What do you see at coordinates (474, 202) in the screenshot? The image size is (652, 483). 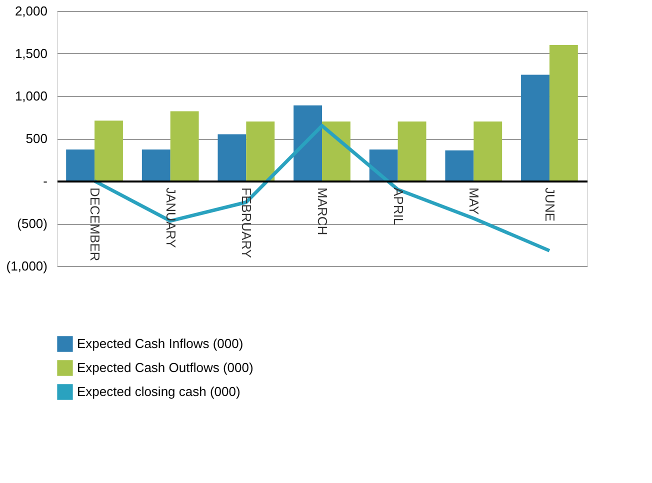 I see `x-tick-label: MAY` at bounding box center [474, 202].